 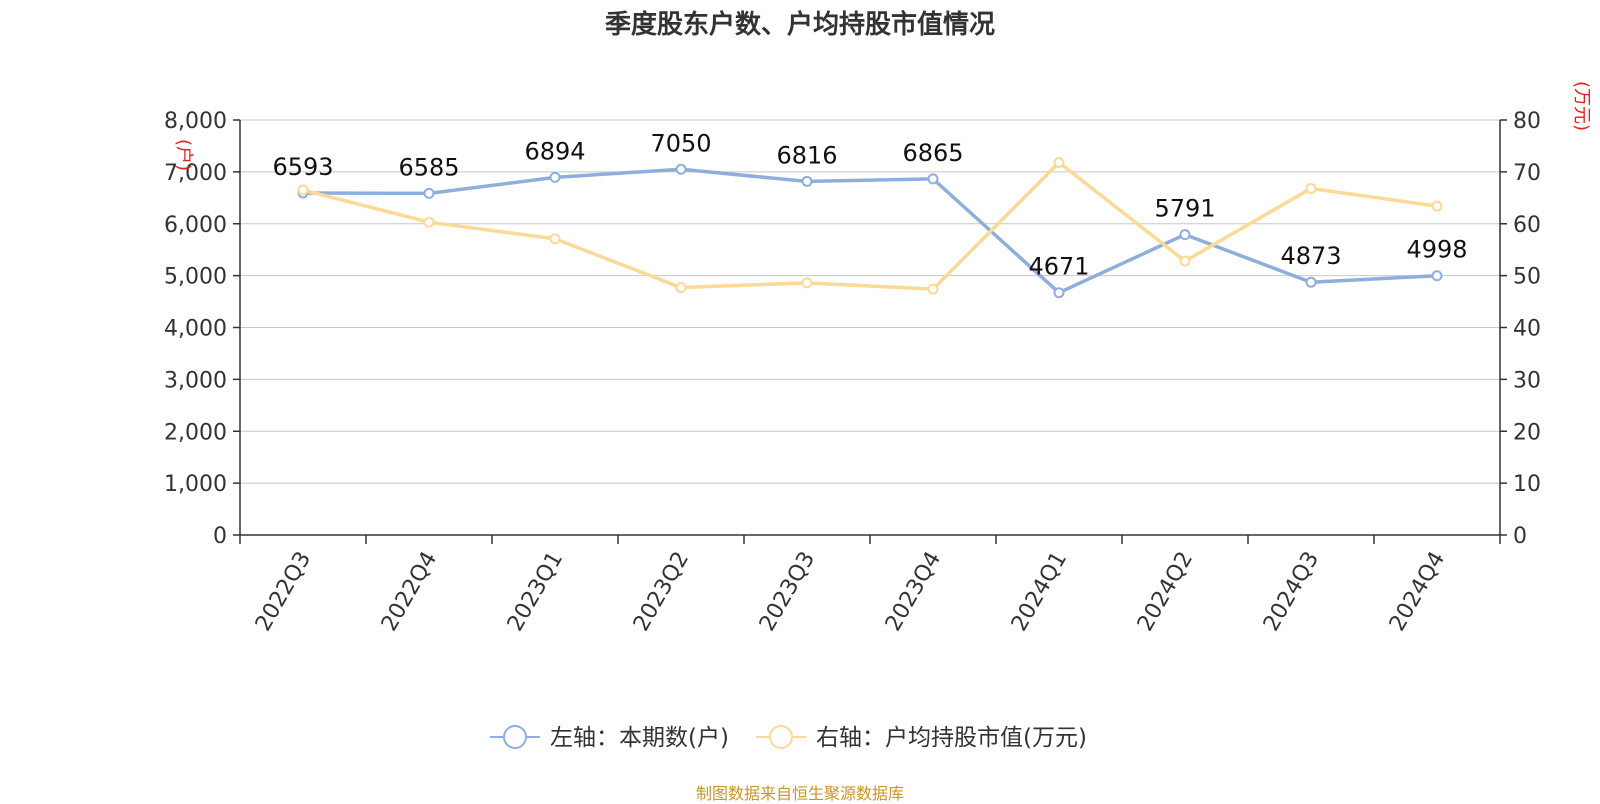 I want to click on data-label-layer: 6593 6585 6894 7050 6816 6865 4671 5791 4873 4998, so click(x=869, y=204).